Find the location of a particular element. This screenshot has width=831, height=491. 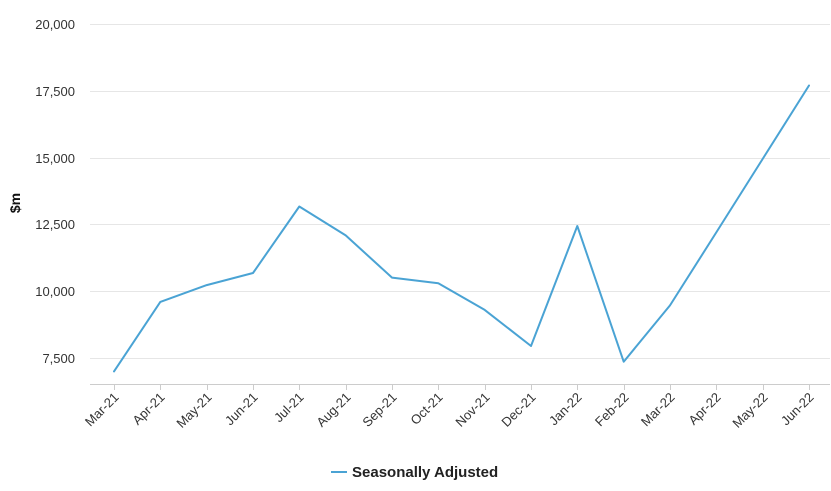

x-tick-label: Nov-21 is located at coordinates (472, 410).